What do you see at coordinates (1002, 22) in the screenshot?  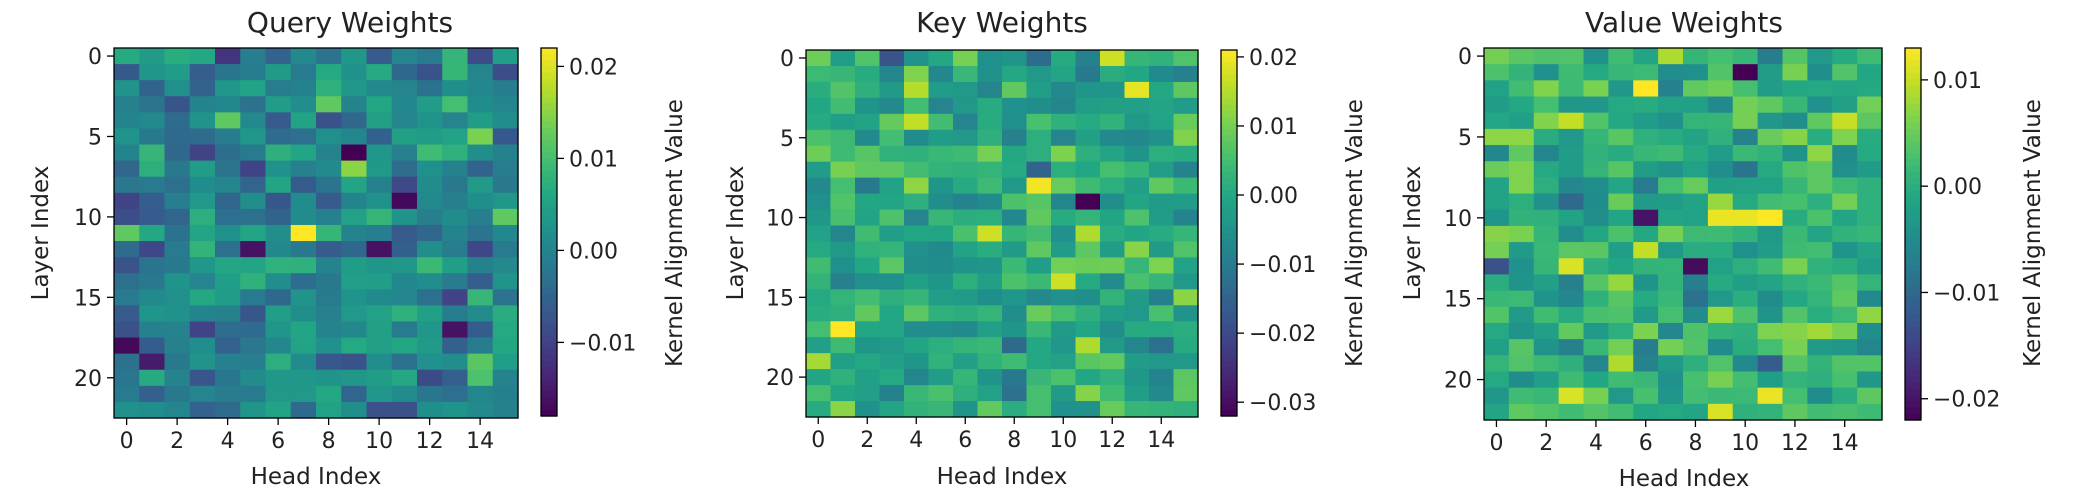 I see `chart-title: Key Weights` at bounding box center [1002, 22].